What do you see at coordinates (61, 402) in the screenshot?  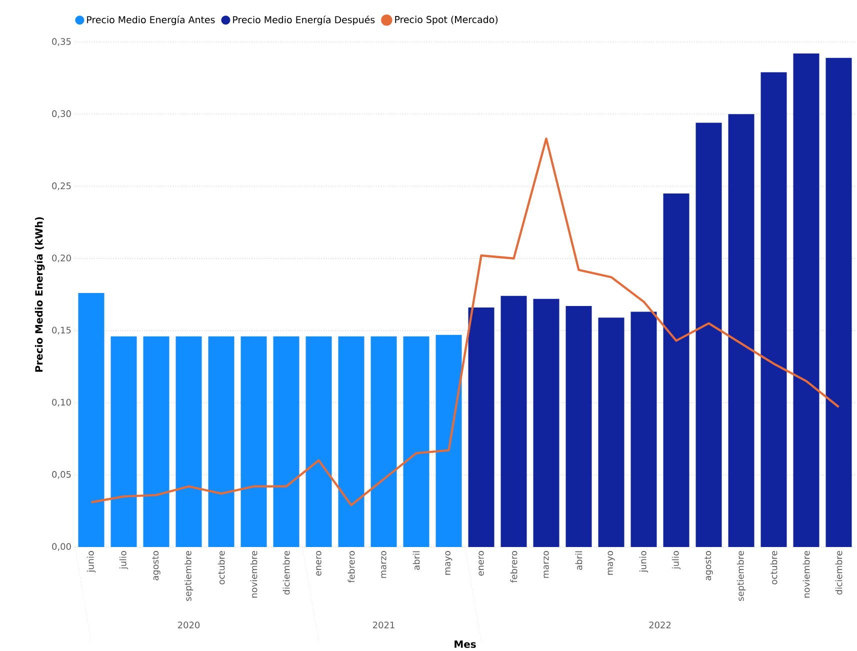 I see `y-tick-label: 0,10` at bounding box center [61, 402].